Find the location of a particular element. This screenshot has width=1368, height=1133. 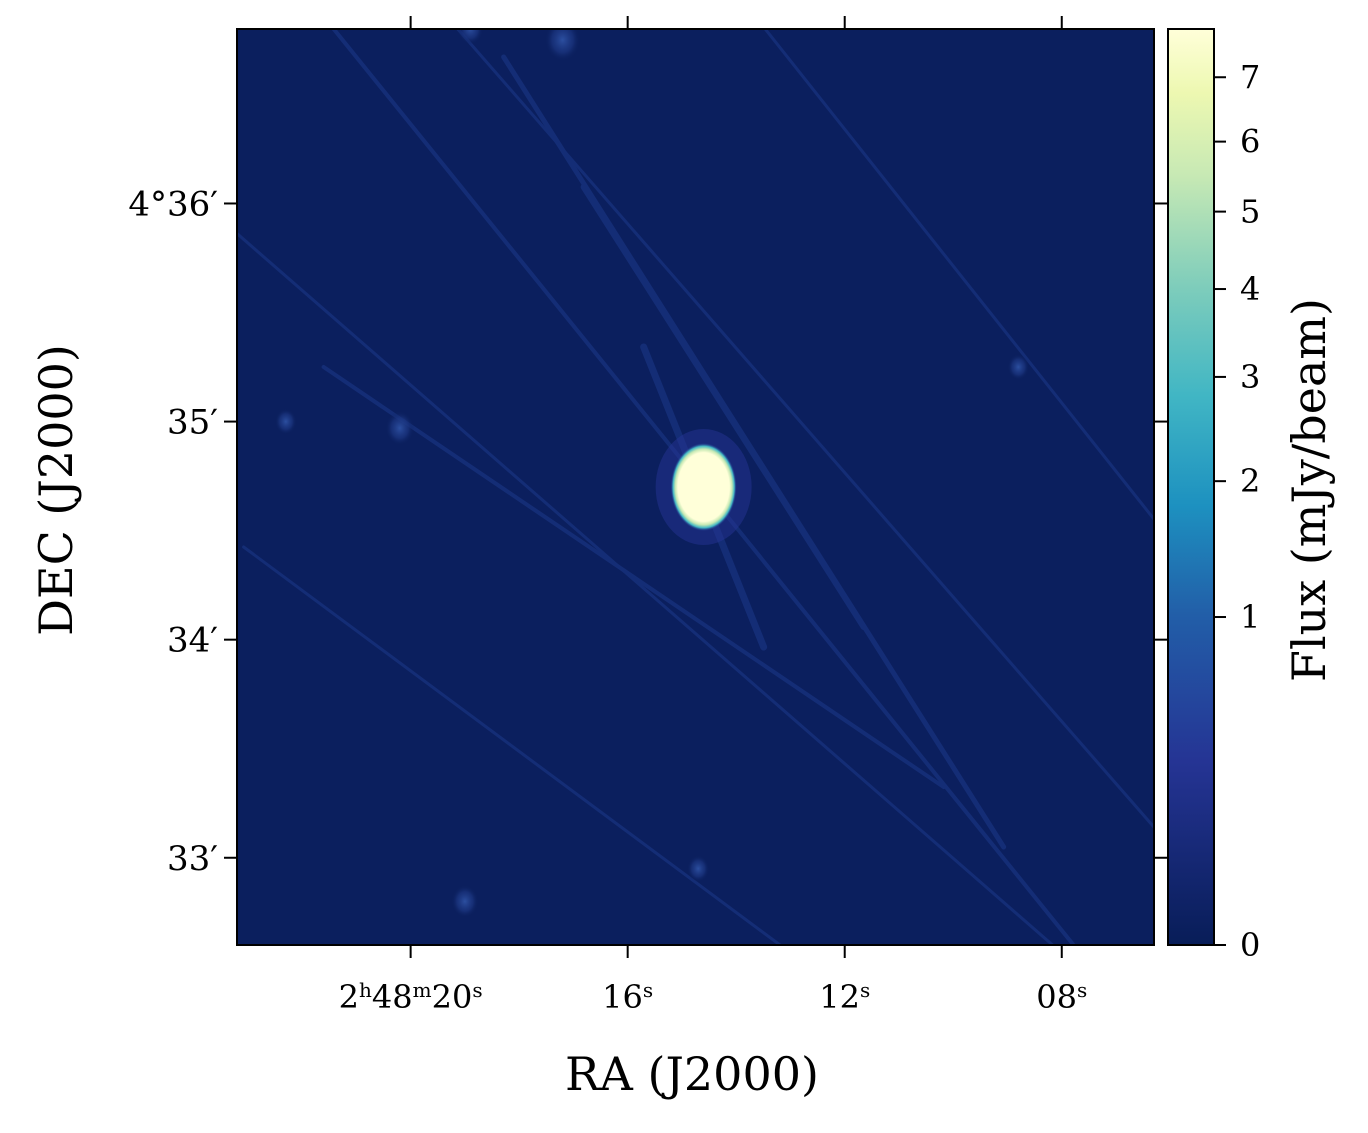

x-tick-label: 08s is located at coordinates (1061, 997).